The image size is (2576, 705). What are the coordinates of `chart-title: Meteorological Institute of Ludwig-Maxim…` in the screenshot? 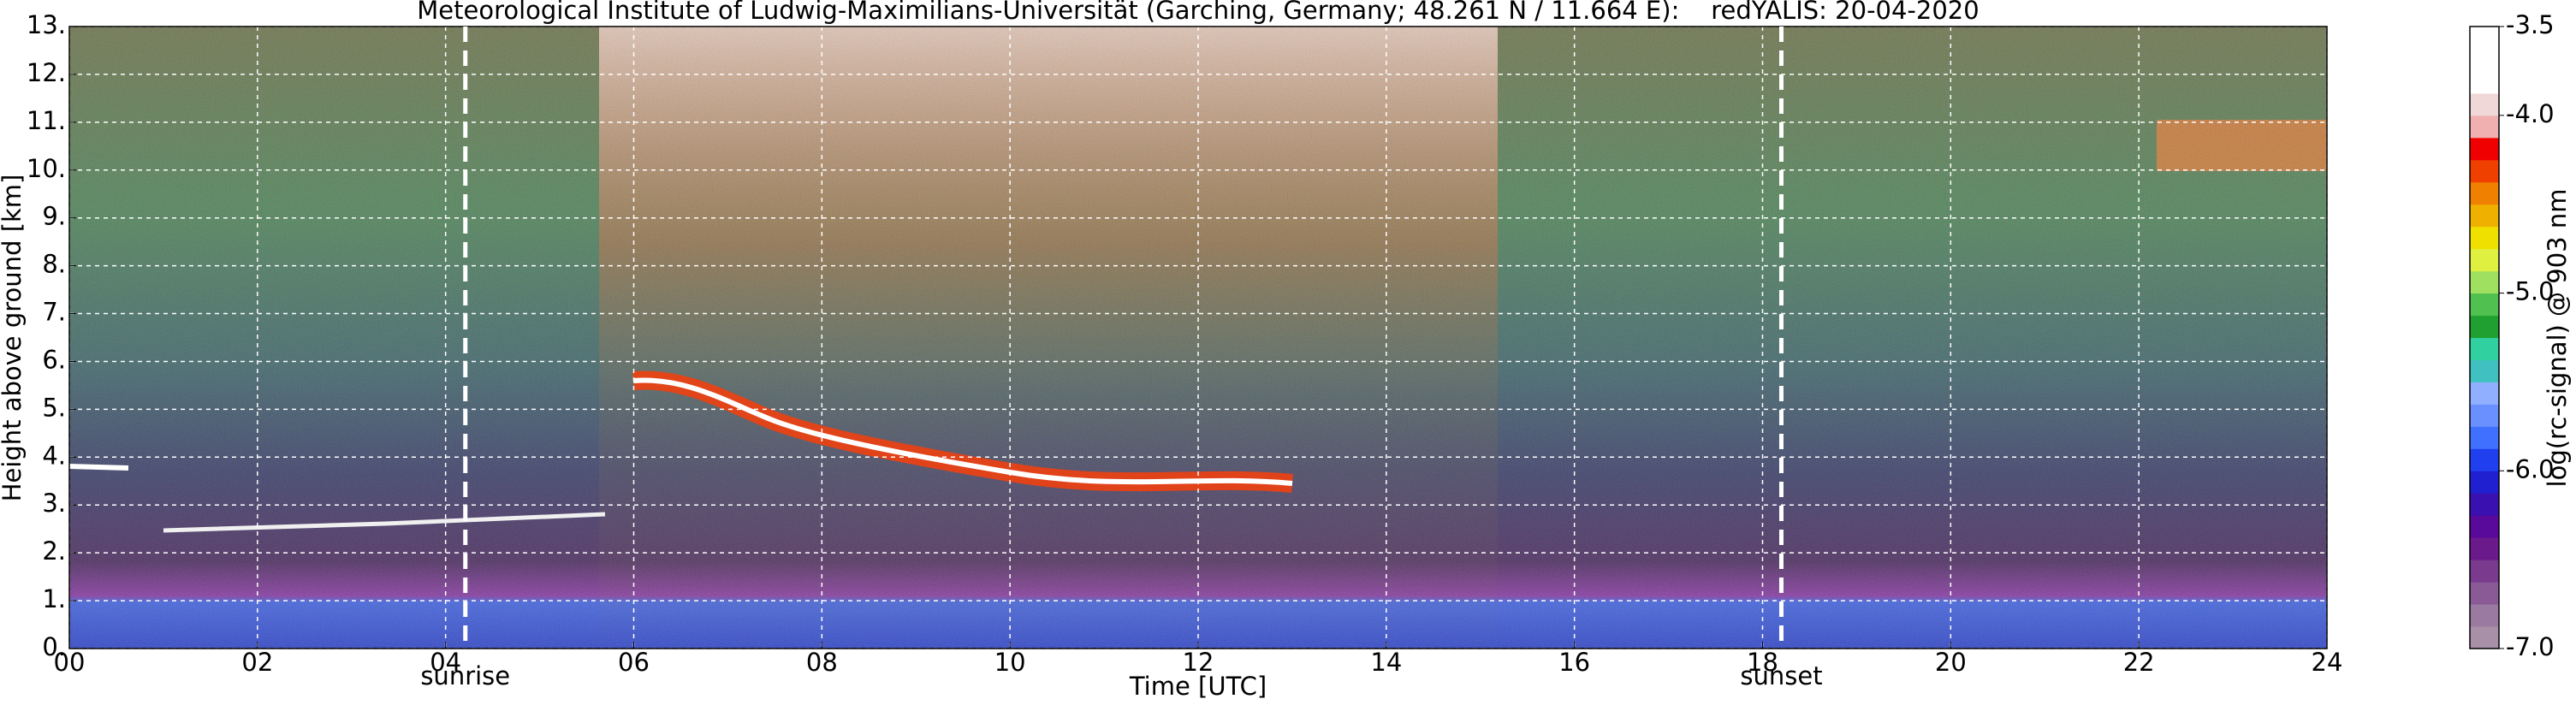 It's located at (1198, 12).